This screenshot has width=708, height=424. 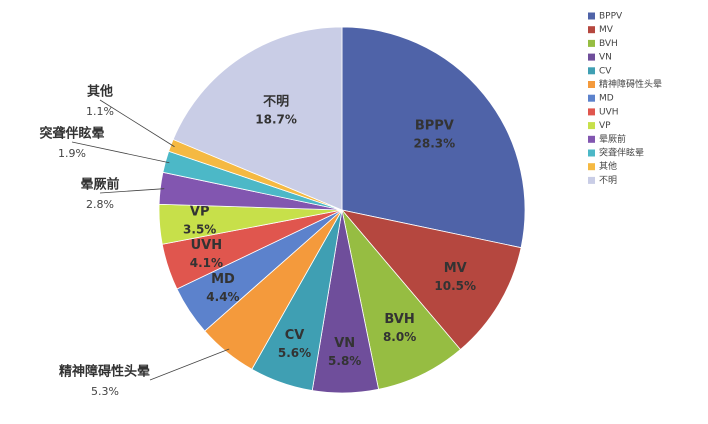 I want to click on slice-value: 1.9%, so click(x=72, y=153).